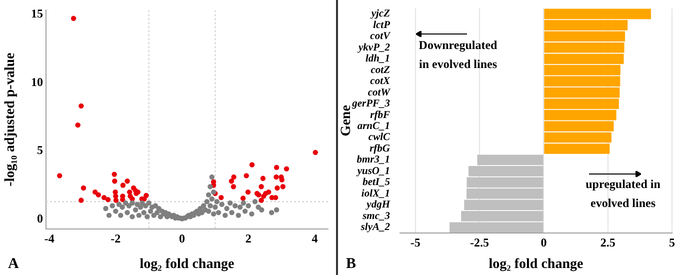 The height and width of the screenshot is (275, 678). Describe the element at coordinates (415, 242) in the screenshot. I see `x-tick-label: -5` at that location.